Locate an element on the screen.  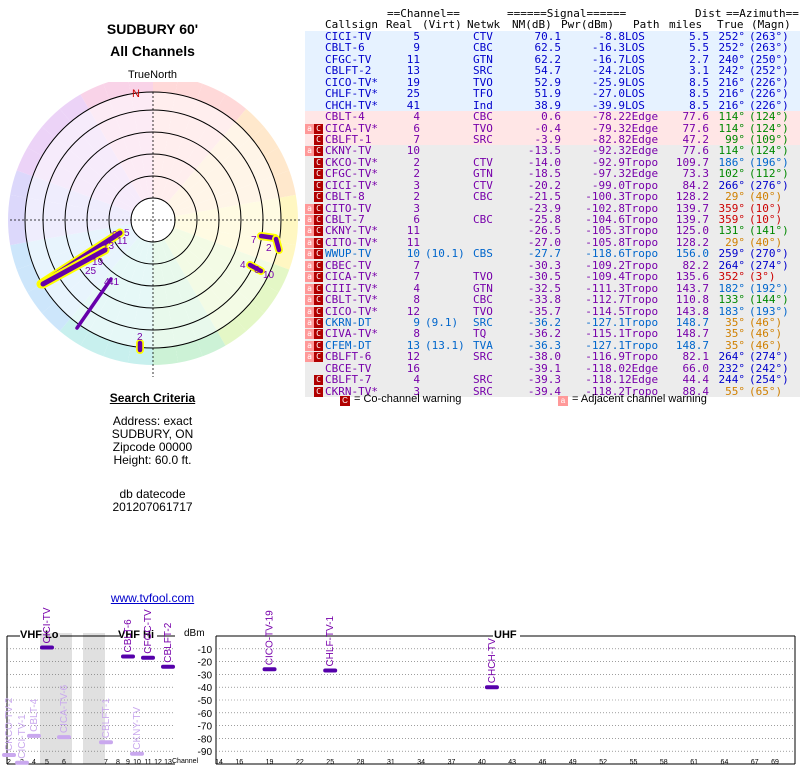
cell-az-true: 186° is located at coordinates (732, 162).